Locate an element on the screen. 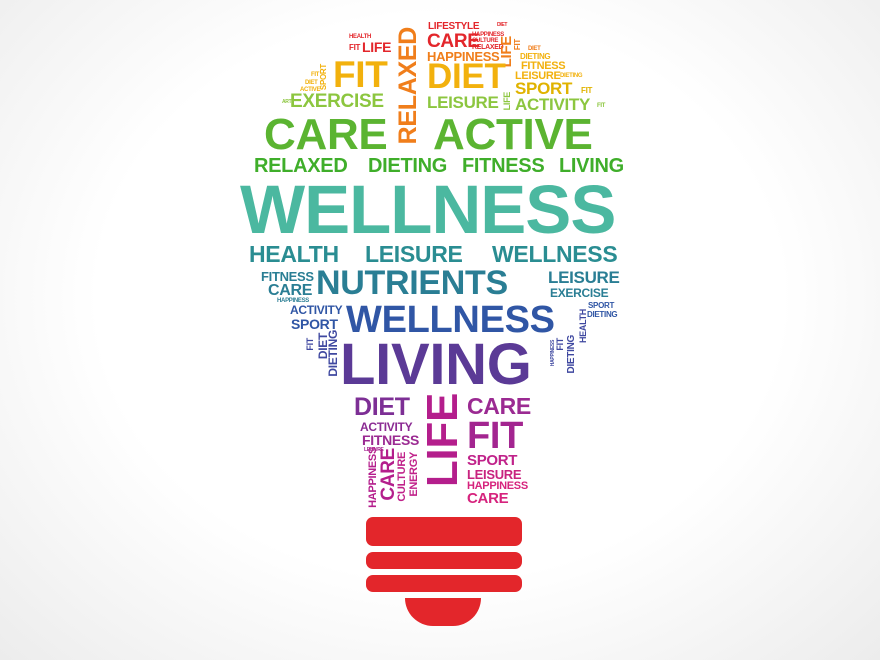  word-fitness-low: FITNESS is located at coordinates (391, 440).